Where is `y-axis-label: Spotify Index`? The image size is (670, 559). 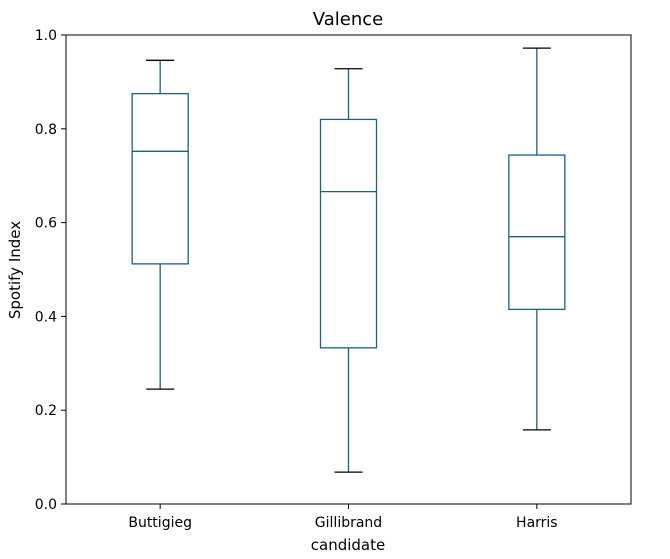 y-axis-label: Spotify Index is located at coordinates (15, 270).